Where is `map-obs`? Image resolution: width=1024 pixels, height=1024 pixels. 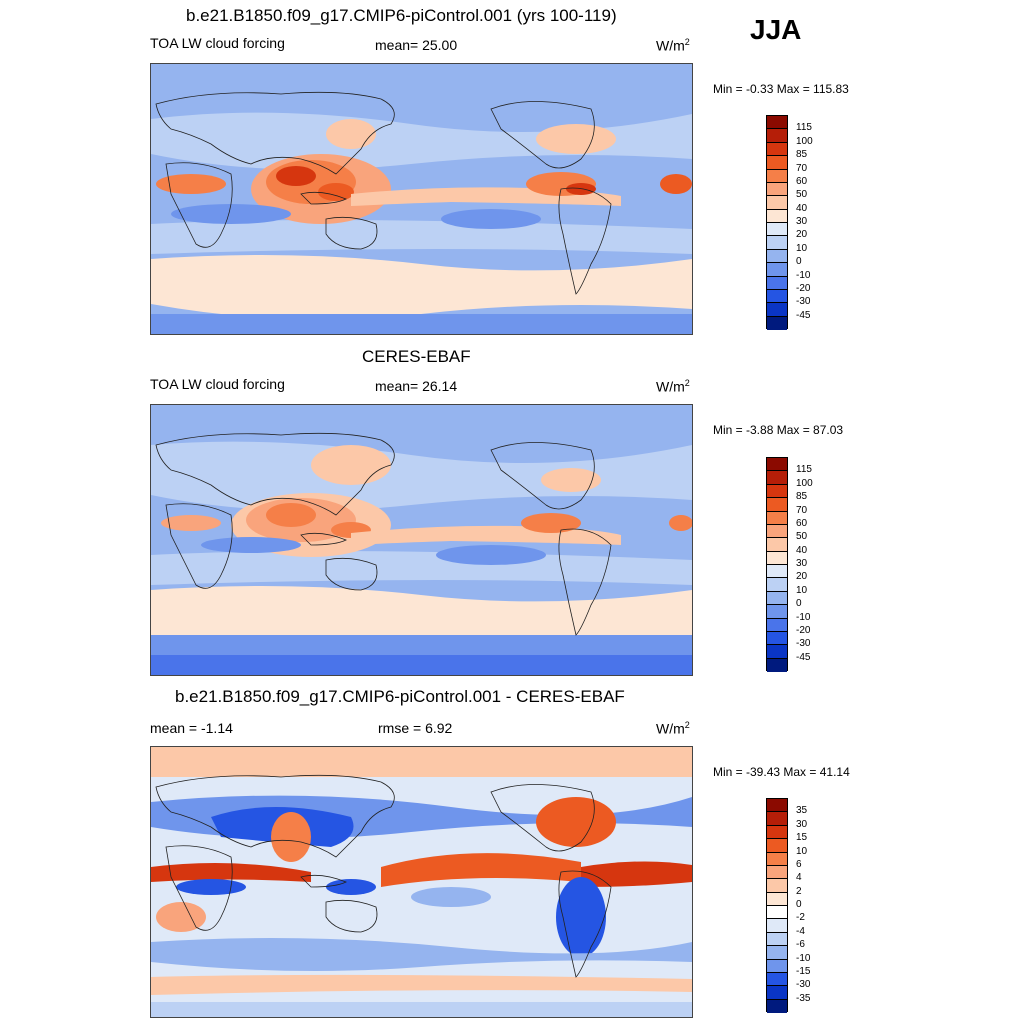 map-obs is located at coordinates (421, 540).